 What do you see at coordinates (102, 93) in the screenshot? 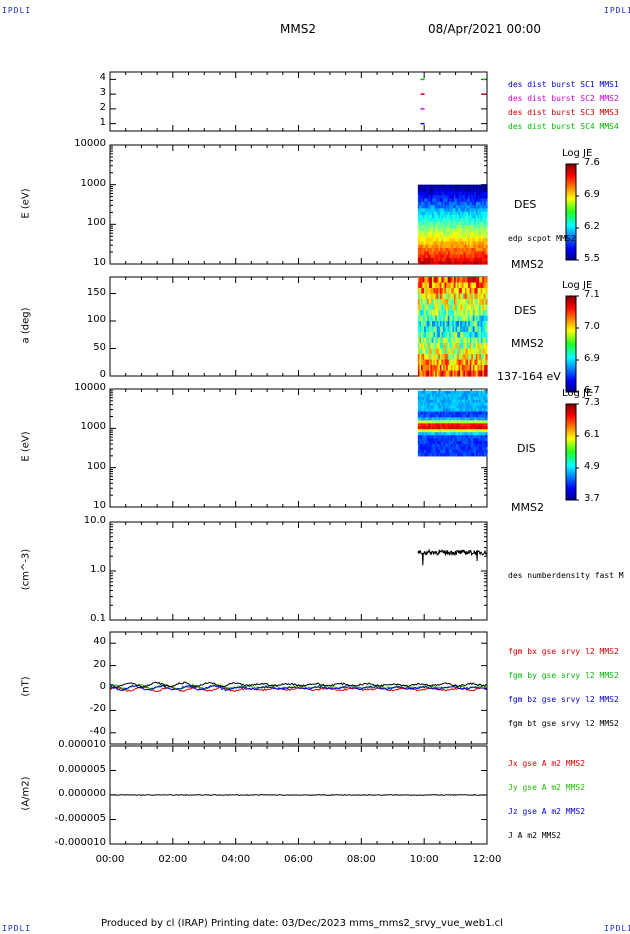
I see `burst-tick-label: 3` at bounding box center [102, 93].